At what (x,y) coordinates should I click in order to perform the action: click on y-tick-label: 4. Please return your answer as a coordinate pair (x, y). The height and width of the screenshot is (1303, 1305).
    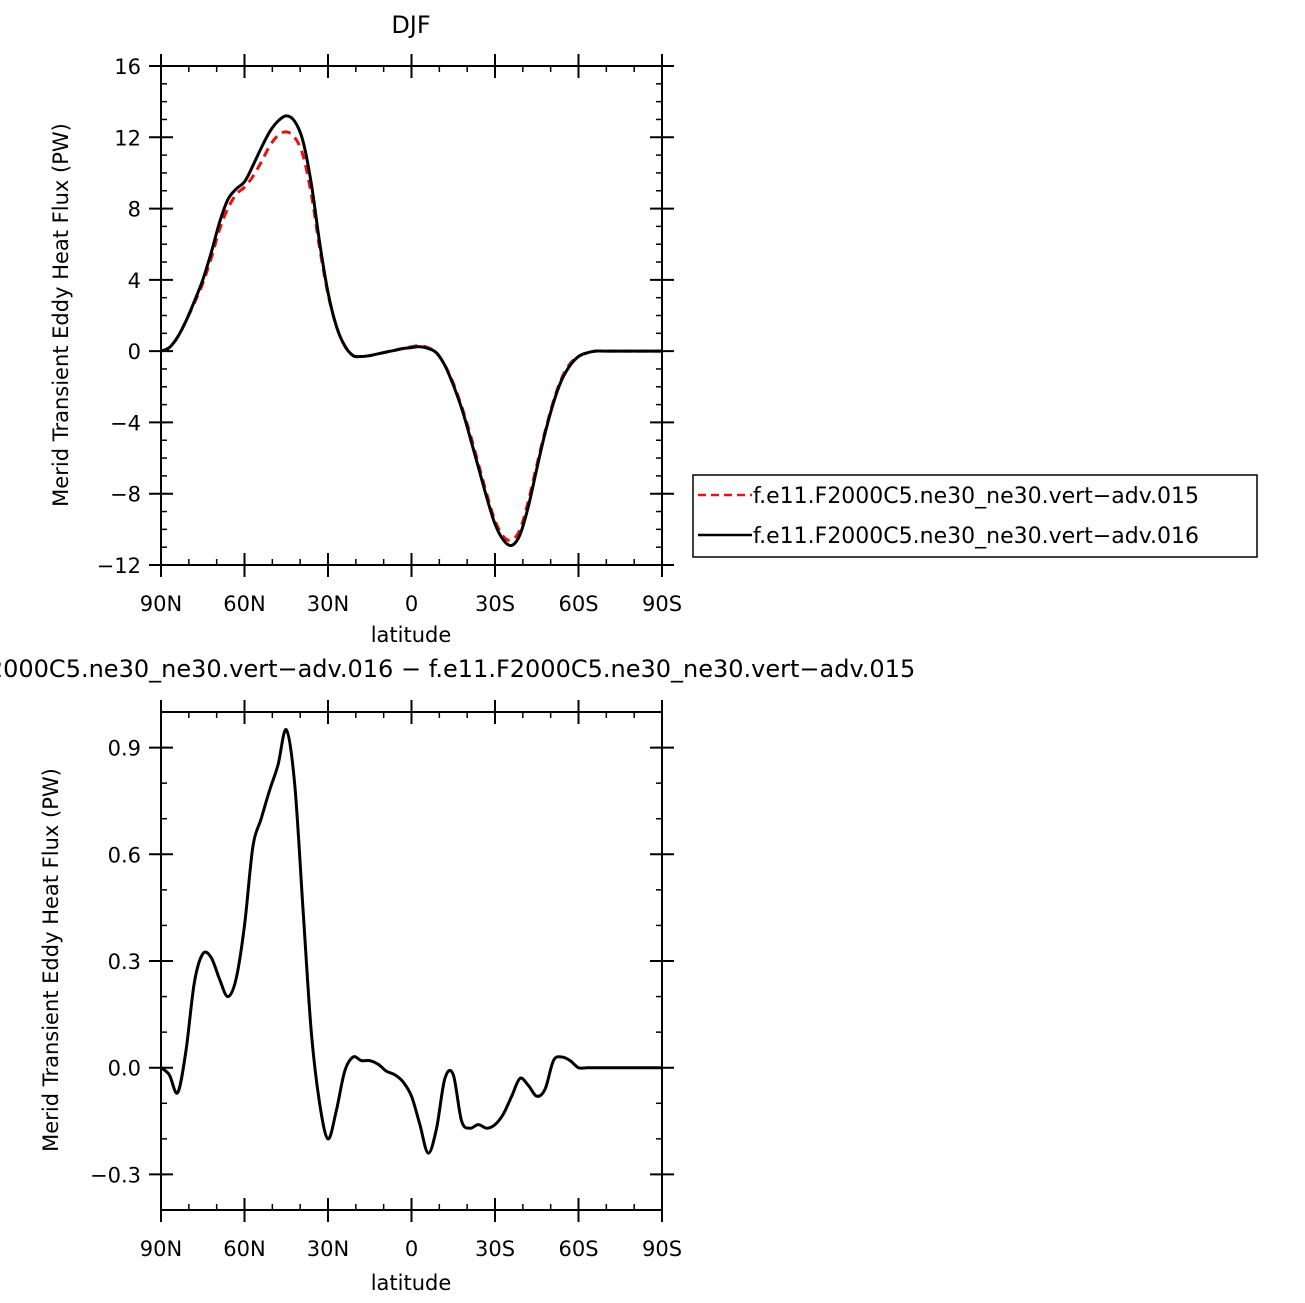
    Looking at the image, I should click on (134, 281).